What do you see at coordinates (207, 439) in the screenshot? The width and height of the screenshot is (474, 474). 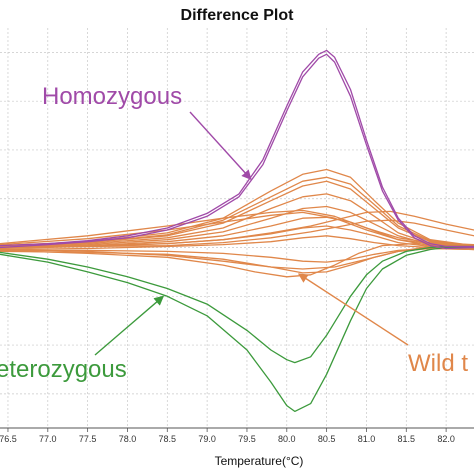 I see `x-tick-label: 79.0` at bounding box center [207, 439].